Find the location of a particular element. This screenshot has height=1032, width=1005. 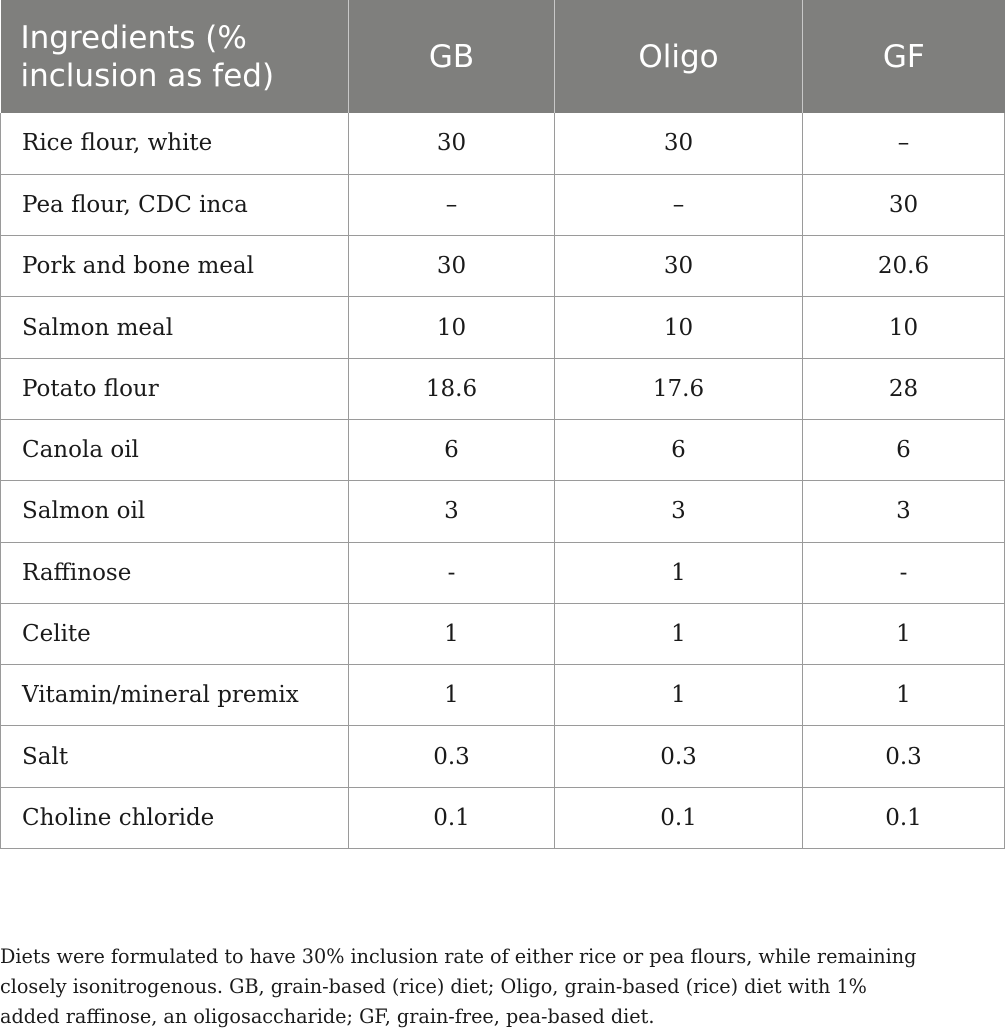

table-row: Vitamin/mineral premix 1 1 1 is located at coordinates (502, 695).